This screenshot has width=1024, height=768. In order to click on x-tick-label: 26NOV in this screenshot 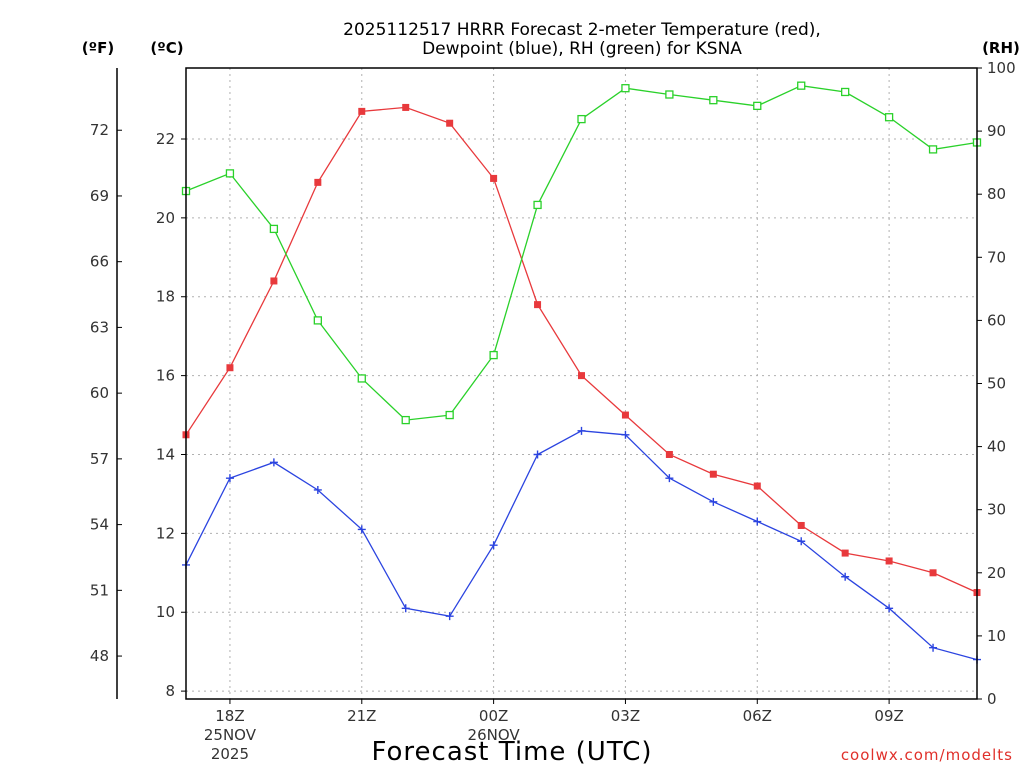, I will do `click(494, 735)`.